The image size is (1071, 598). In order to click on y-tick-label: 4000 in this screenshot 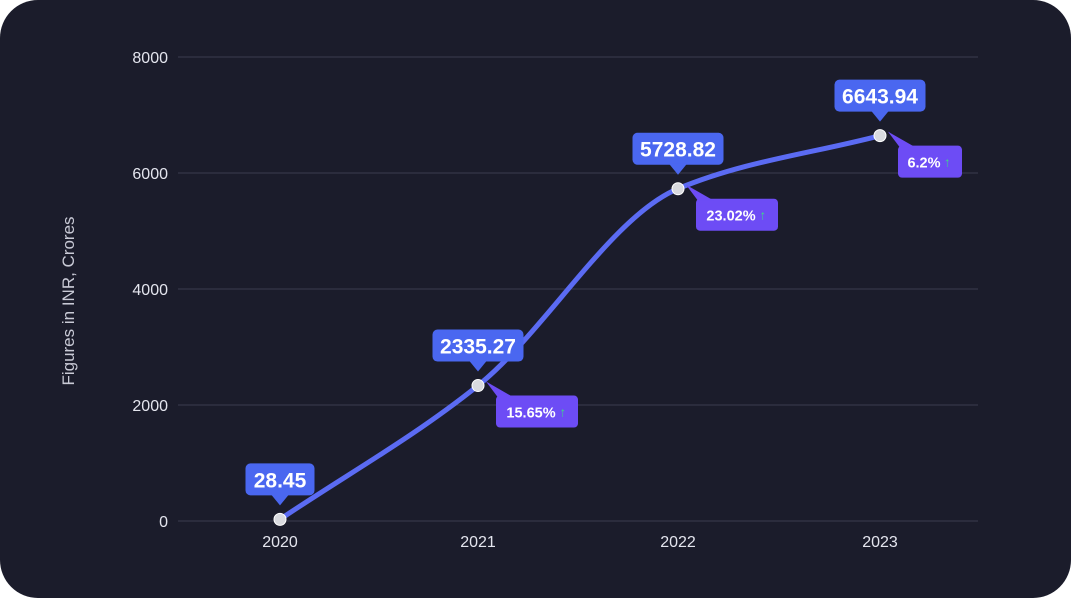, I will do `click(150, 290)`.